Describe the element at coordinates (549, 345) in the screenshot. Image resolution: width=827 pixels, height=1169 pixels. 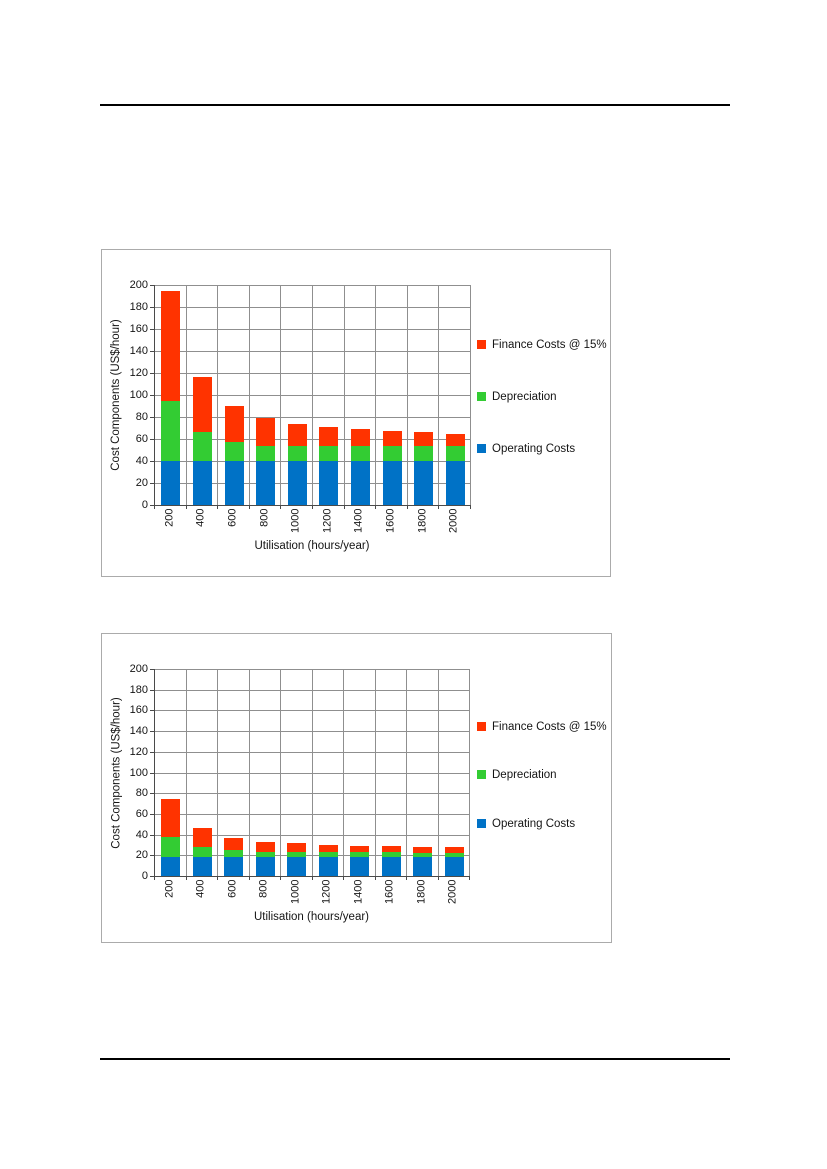
I see `legend-label: Finance Costs @ 15%` at that location.